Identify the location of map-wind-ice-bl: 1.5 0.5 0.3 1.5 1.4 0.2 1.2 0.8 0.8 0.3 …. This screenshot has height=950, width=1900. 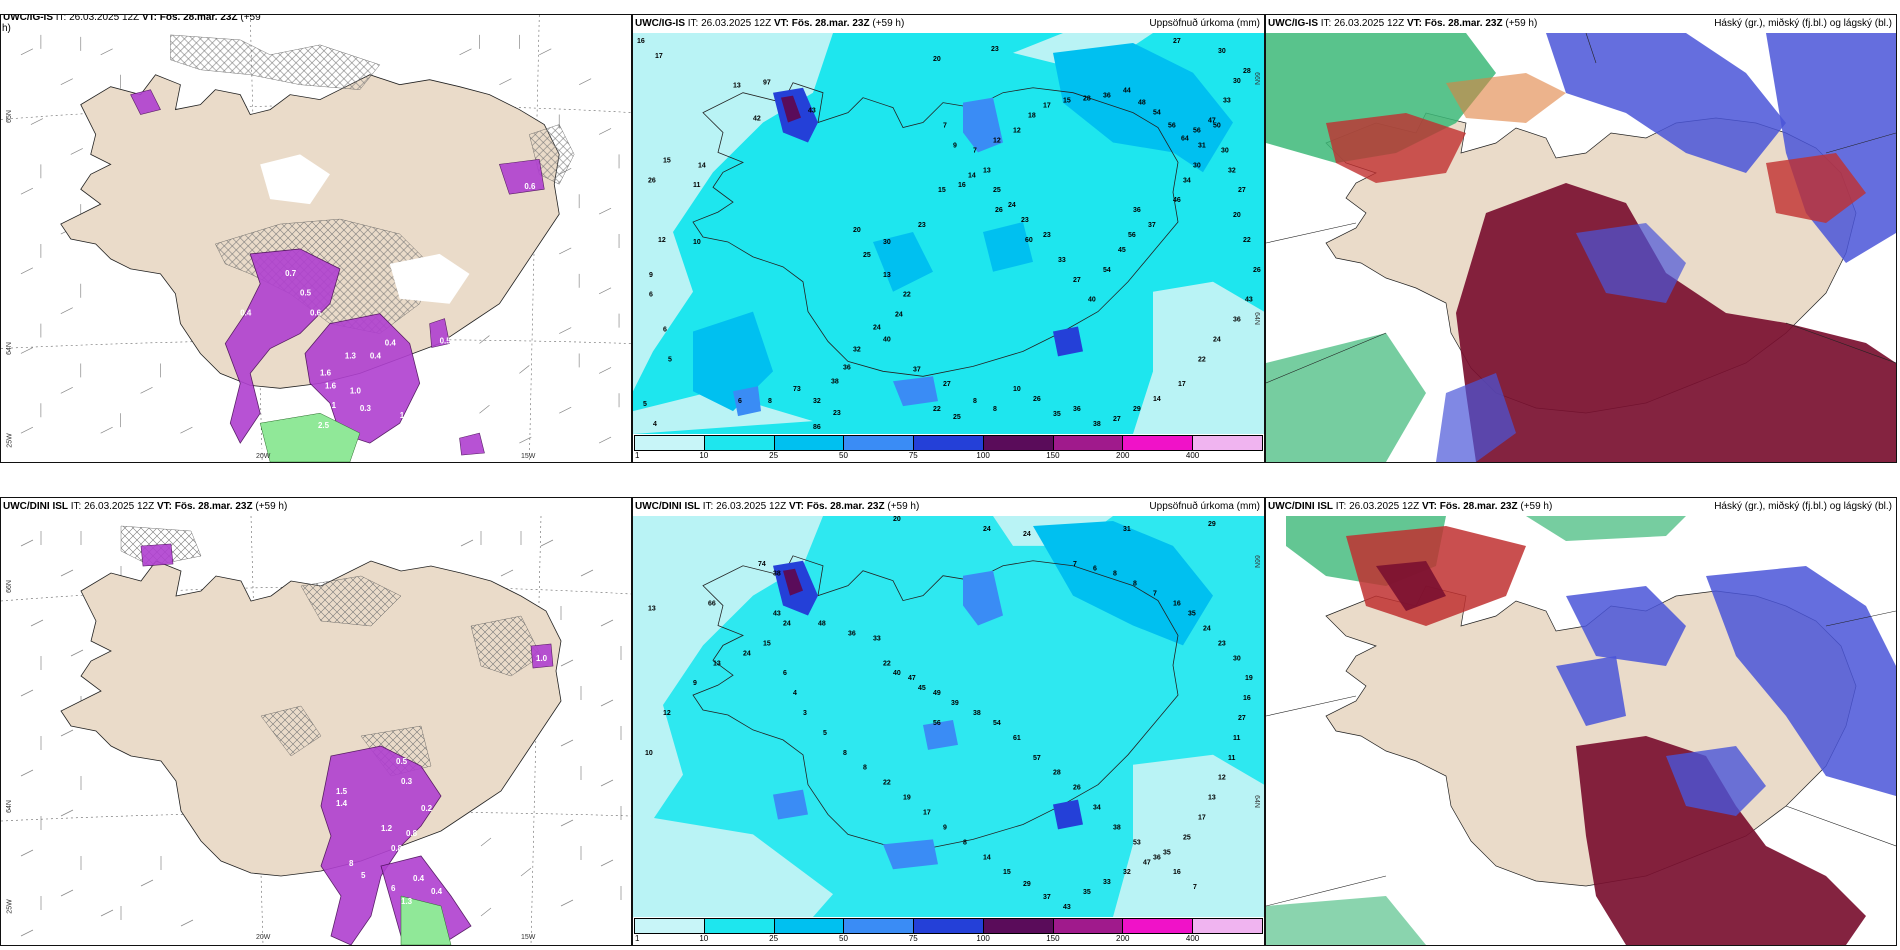
(316, 730).